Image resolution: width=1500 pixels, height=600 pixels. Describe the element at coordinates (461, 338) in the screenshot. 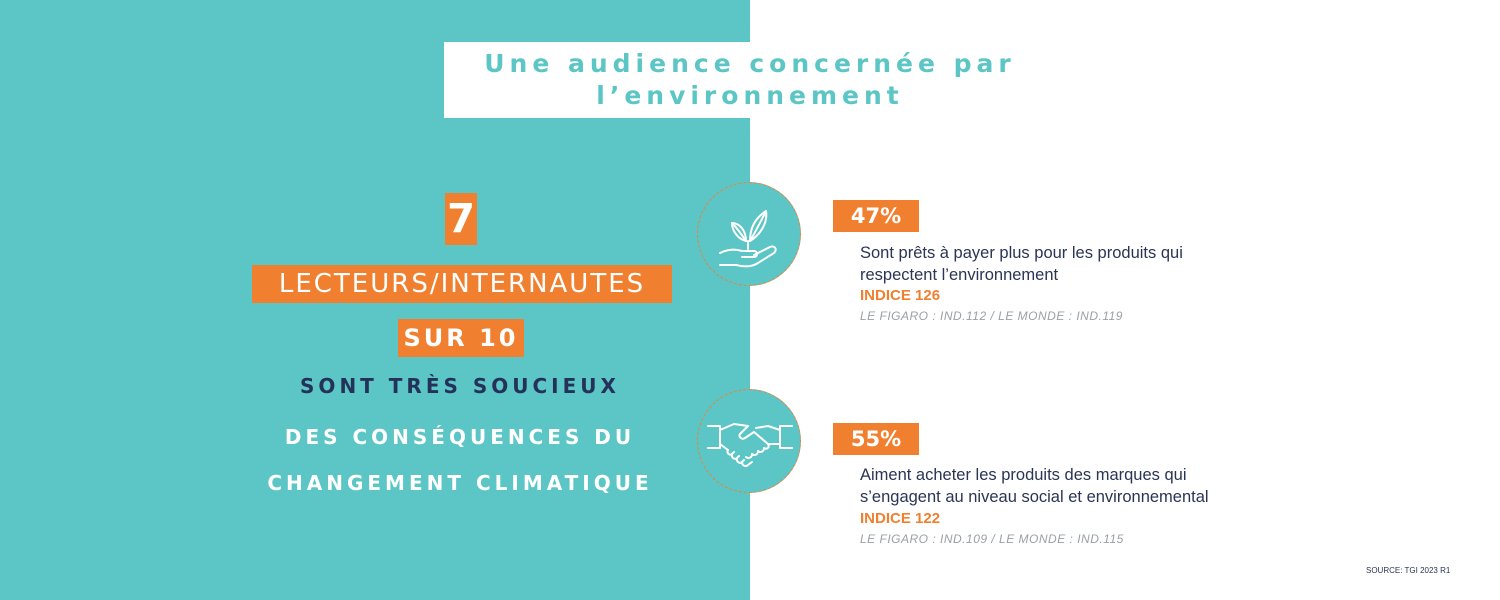

I see `headline-out-of: SUR 10` at that location.